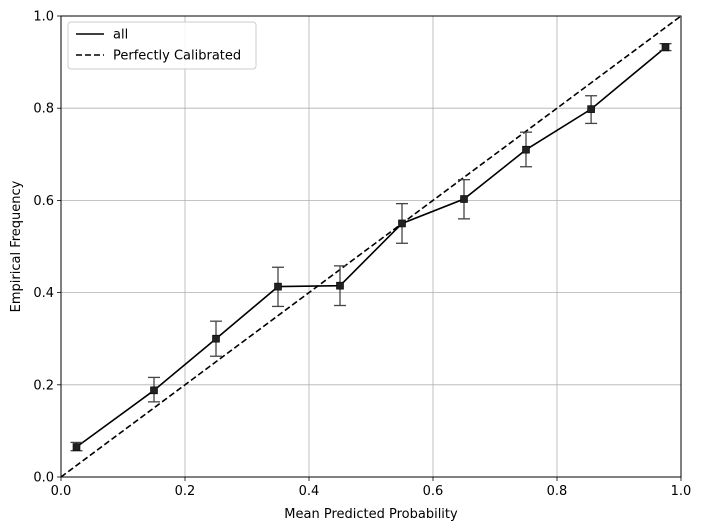  What do you see at coordinates (120, 35) in the screenshot?
I see `legend-label-all: all` at bounding box center [120, 35].